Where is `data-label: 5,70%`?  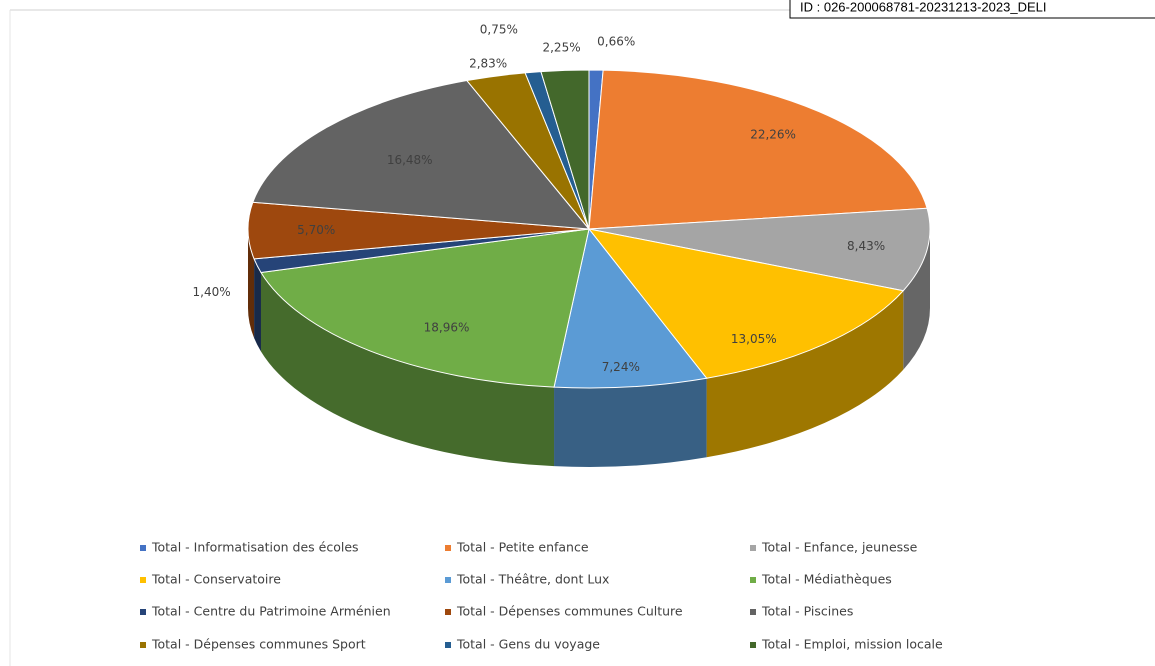 data-label: 5,70% is located at coordinates (316, 230).